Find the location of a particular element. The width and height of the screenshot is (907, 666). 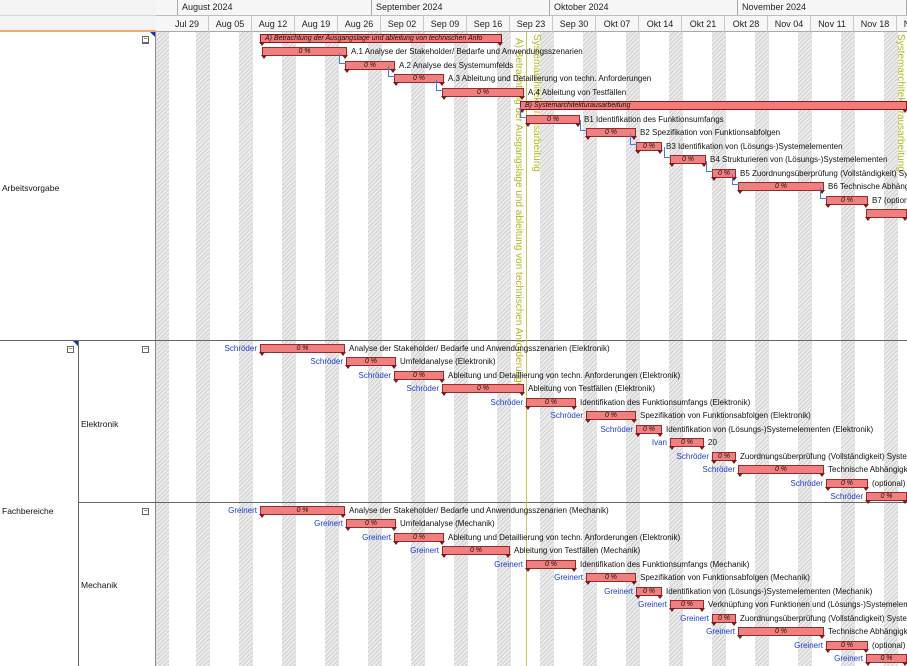

task-label: B) Systemarchitekturausarbeitung is located at coordinates (578, 105).